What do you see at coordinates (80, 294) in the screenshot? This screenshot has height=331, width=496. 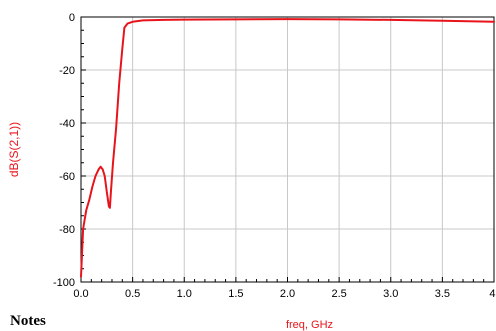 I see `x-tick-label: 0.0` at bounding box center [80, 294].